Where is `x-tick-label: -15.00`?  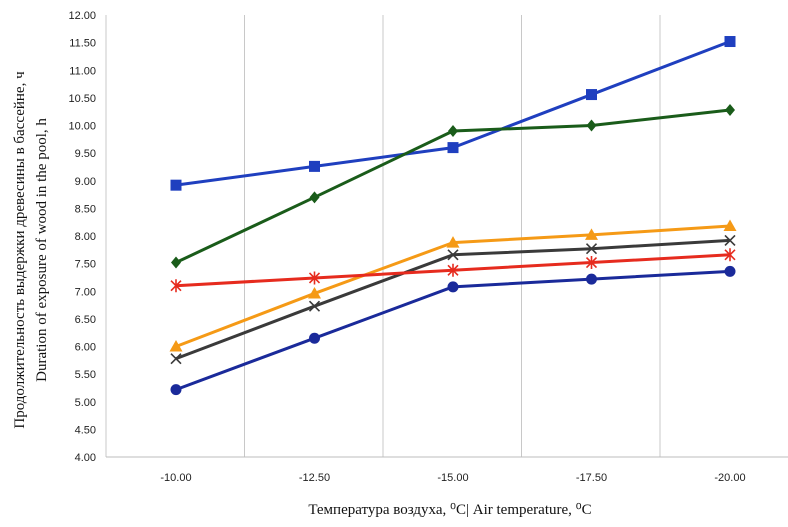 x-tick-label: -15.00 is located at coordinates (452, 478).